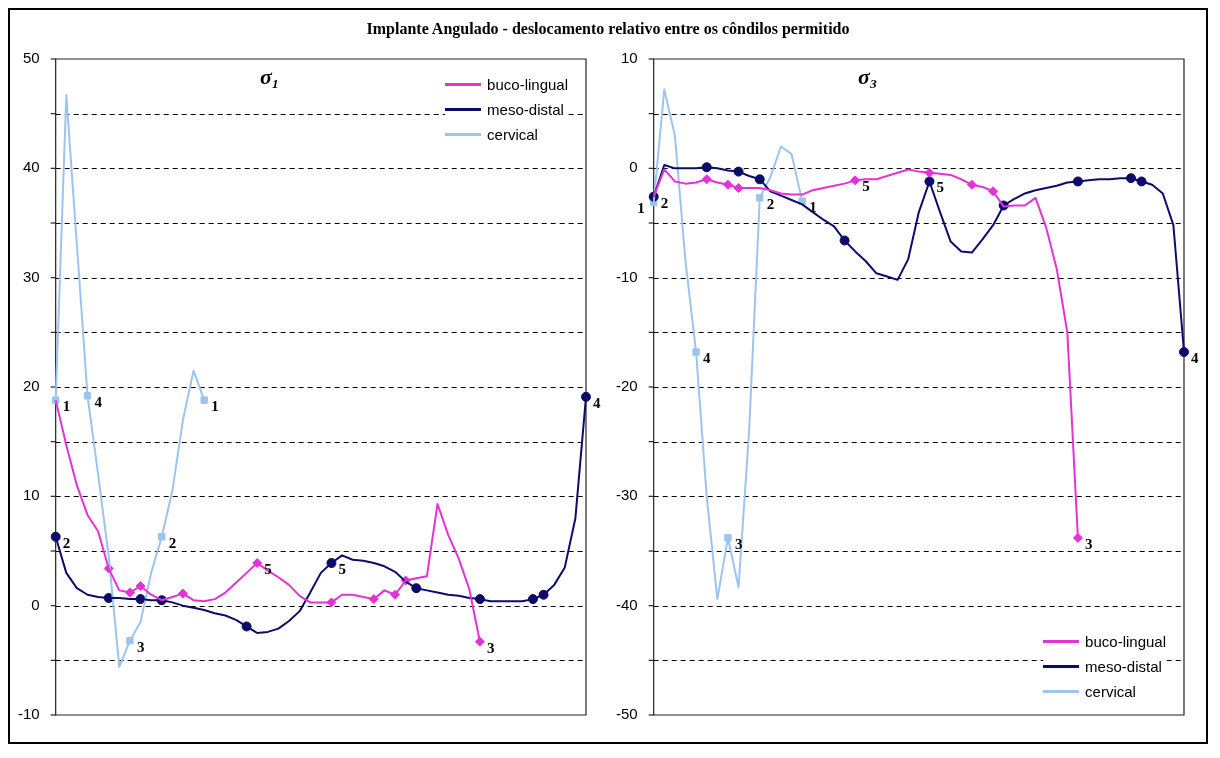 The image size is (1220, 758). What do you see at coordinates (608, 29) in the screenshot?
I see `chart-title: Implante Angulado - deslocamento relativo entre os côndilos permitido` at bounding box center [608, 29].